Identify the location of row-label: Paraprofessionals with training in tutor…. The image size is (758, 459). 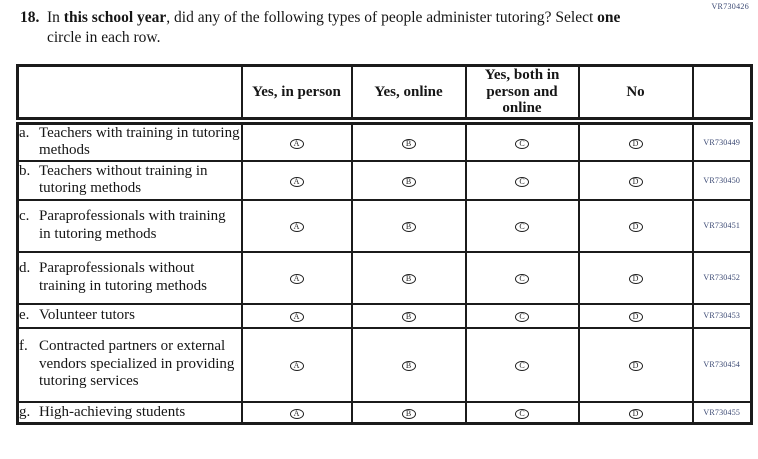
(132, 225).